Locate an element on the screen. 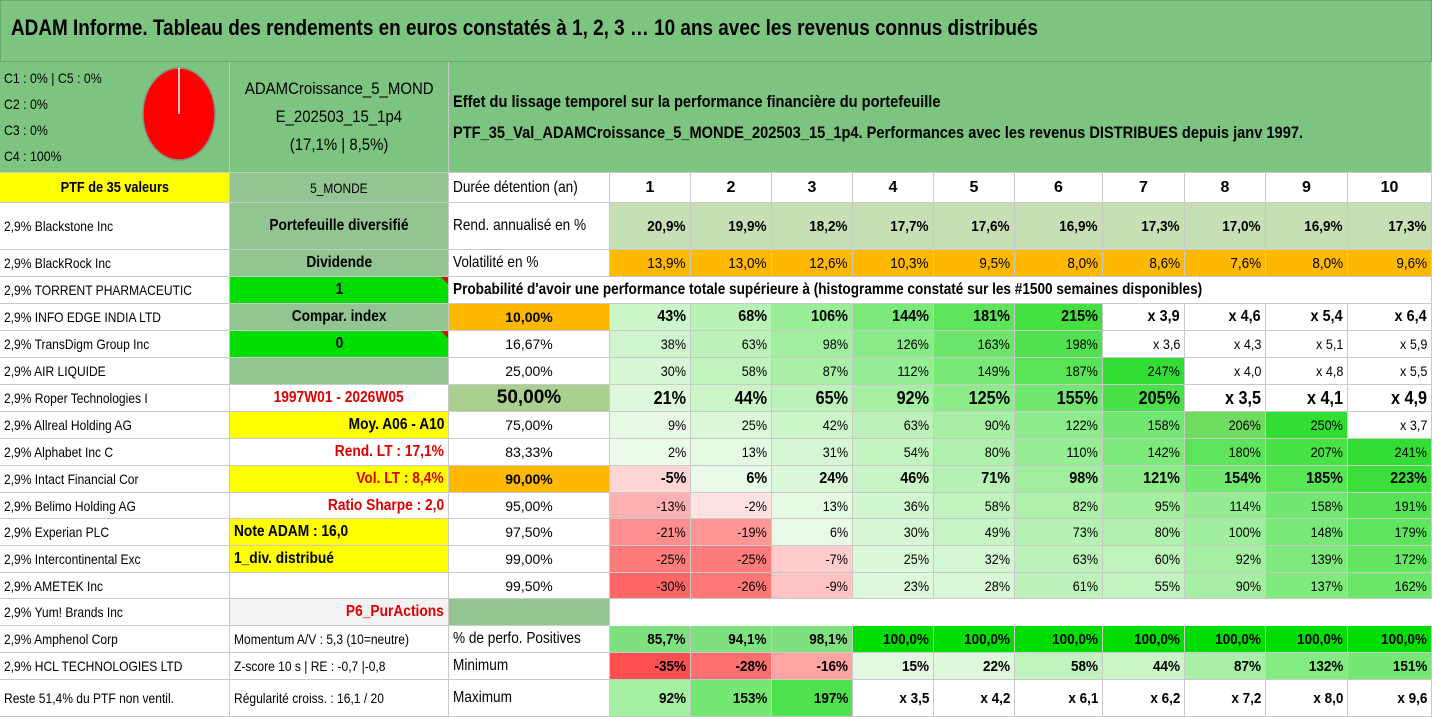 This screenshot has height=717, width=1432. probability-value-text: 181% is located at coordinates (991, 316).